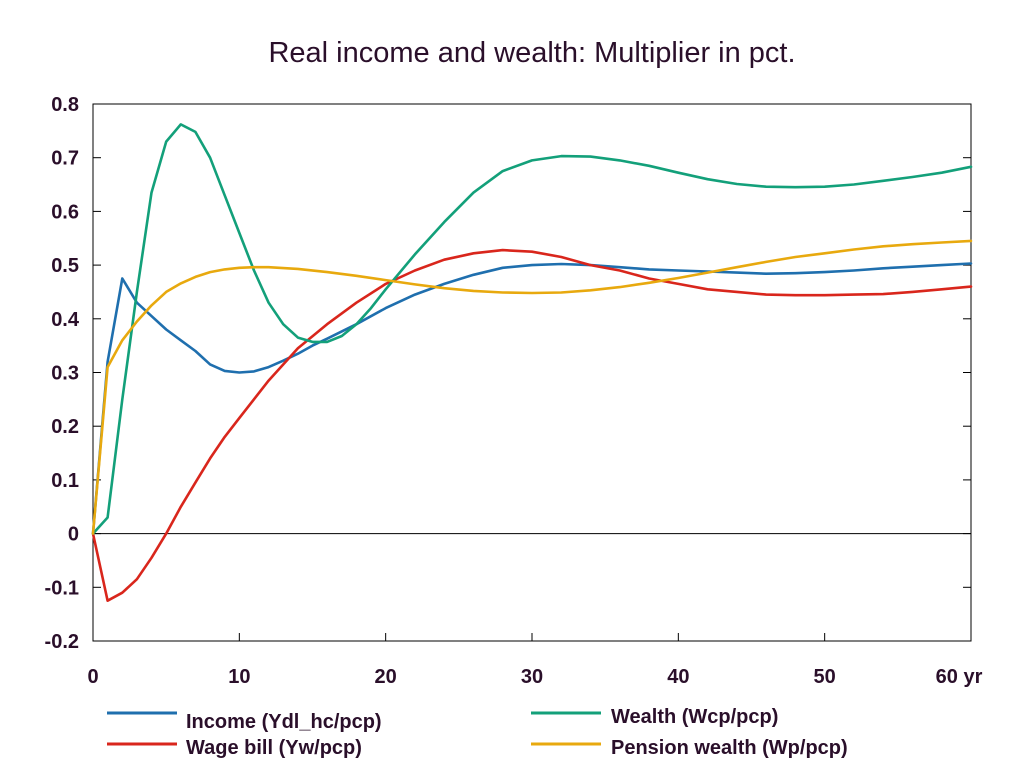 This screenshot has height=778, width=1024. Describe the element at coordinates (65, 159) in the screenshot. I see `y-tick-label: 0.7` at that location.